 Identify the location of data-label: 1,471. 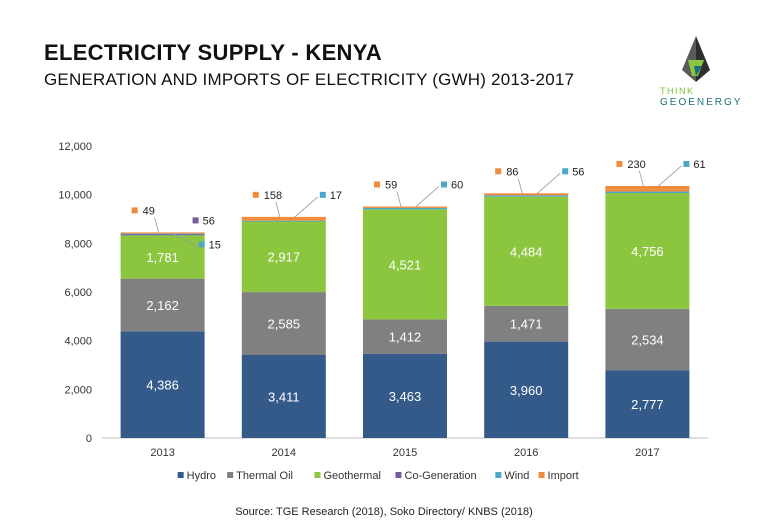
(526, 324).